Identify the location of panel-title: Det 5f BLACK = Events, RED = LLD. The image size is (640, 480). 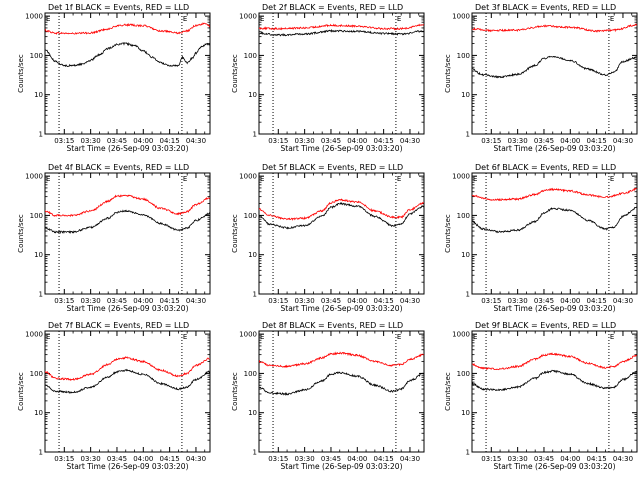
(332, 167).